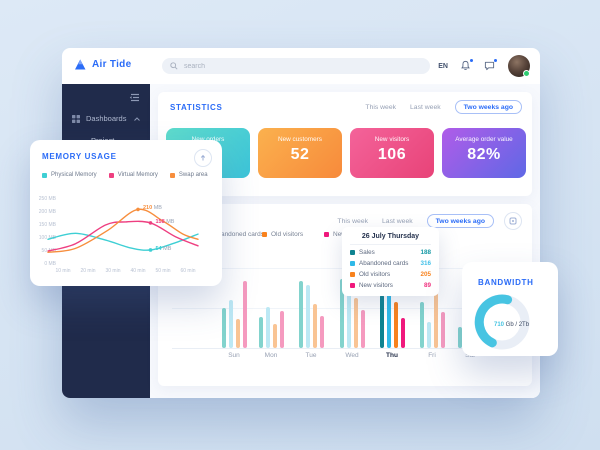  Describe the element at coordinates (148, 208) in the screenshot. I see `annotation-value: 210` at that location.